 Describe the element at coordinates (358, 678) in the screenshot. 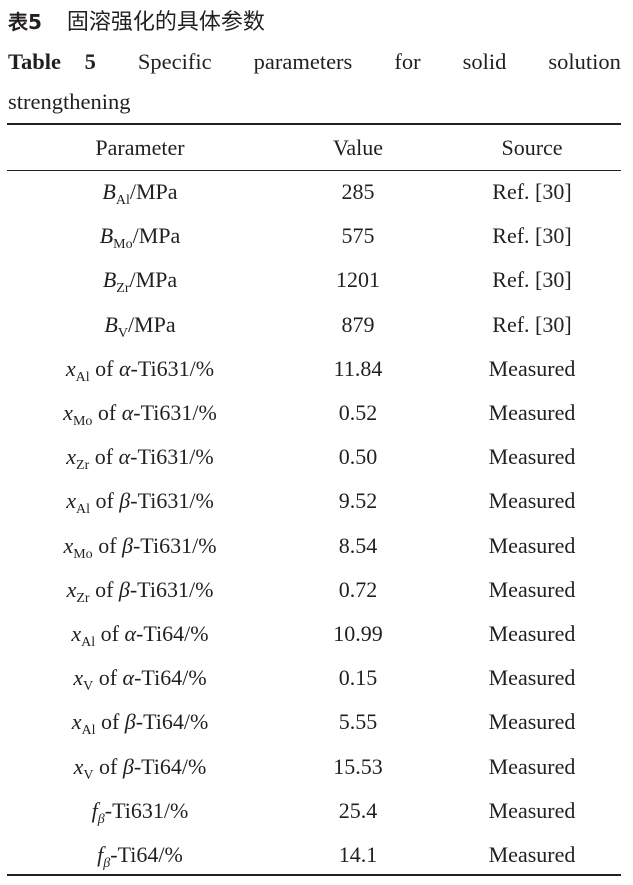

I see `value-cell: 0.15` at that location.